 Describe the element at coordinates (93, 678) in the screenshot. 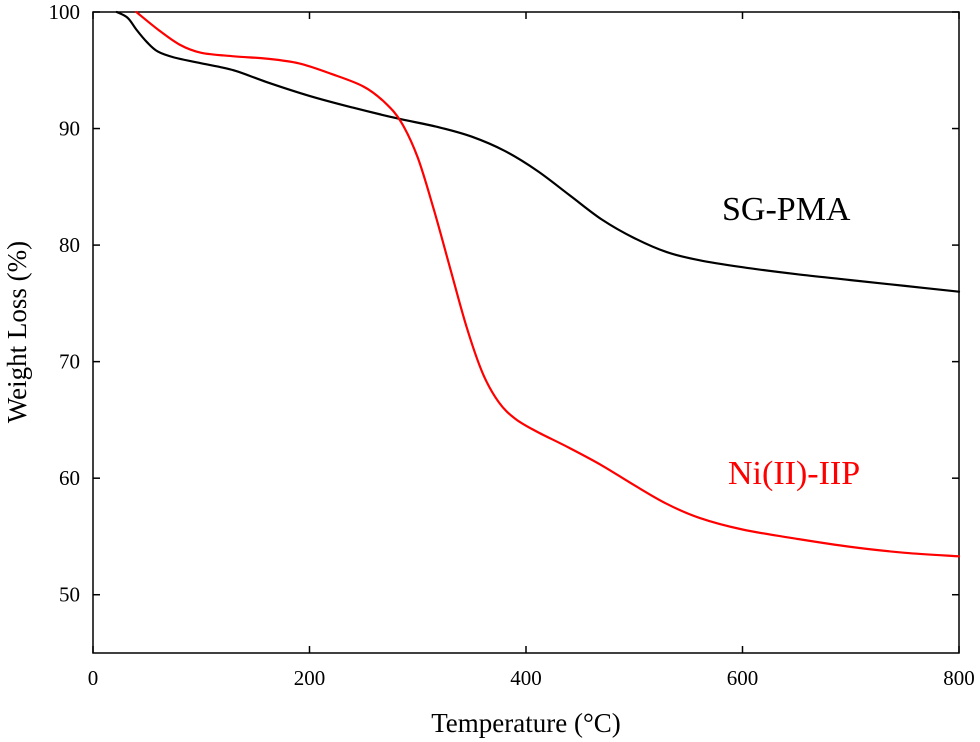

I see `x-tick-label: 0` at that location.